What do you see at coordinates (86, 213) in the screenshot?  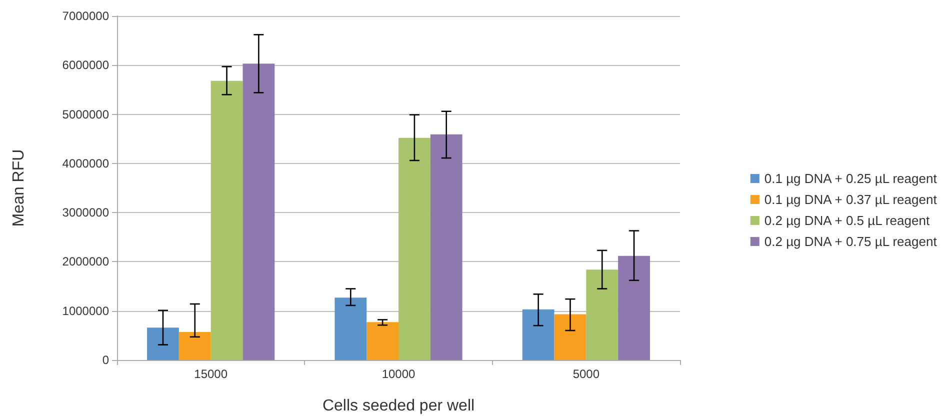 I see `y-tick-label: 3000000` at bounding box center [86, 213].